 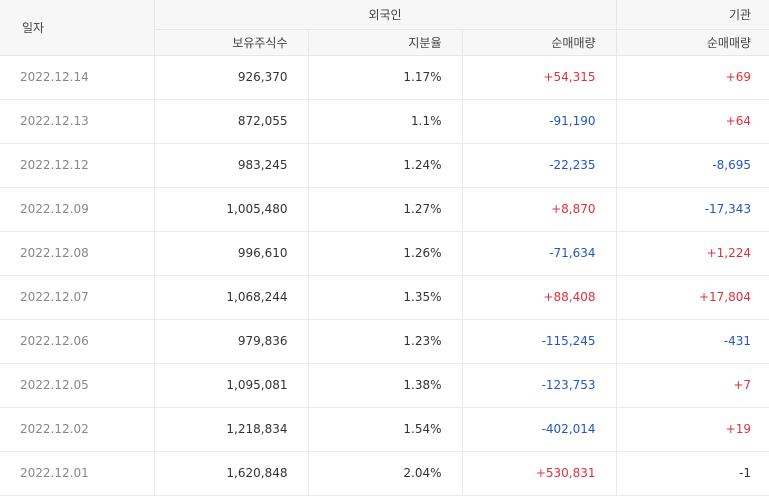 What do you see at coordinates (692, 77) in the screenshot?
I see `institution-net-cell: +69` at bounding box center [692, 77].